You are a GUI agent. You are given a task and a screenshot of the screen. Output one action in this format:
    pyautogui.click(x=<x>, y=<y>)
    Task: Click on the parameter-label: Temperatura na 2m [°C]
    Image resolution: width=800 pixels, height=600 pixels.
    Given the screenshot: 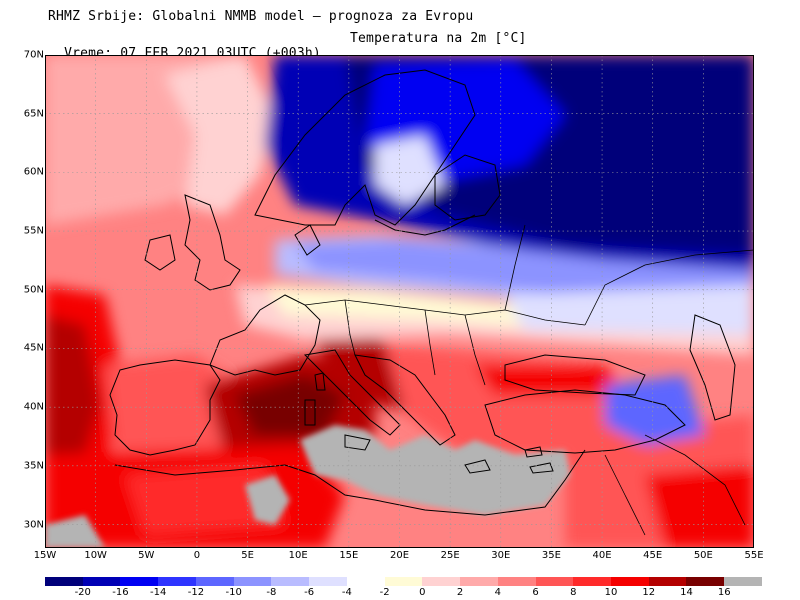 What is the action you would take?
    pyautogui.click(x=438, y=38)
    